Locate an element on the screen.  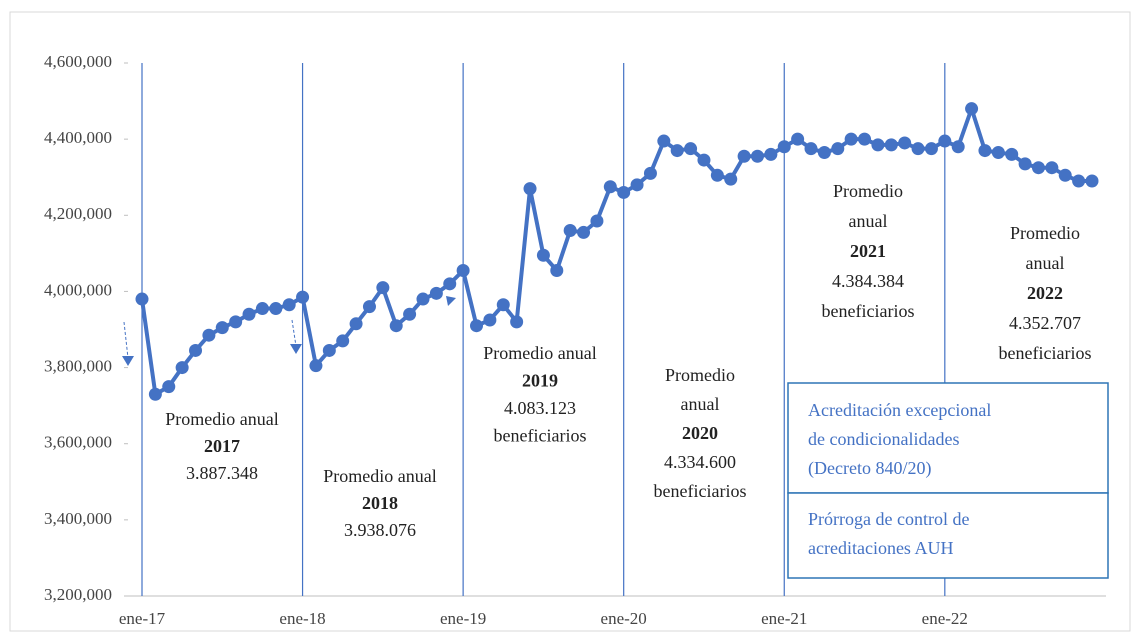
legend-text: de condicionalidades is located at coordinates (883, 439).